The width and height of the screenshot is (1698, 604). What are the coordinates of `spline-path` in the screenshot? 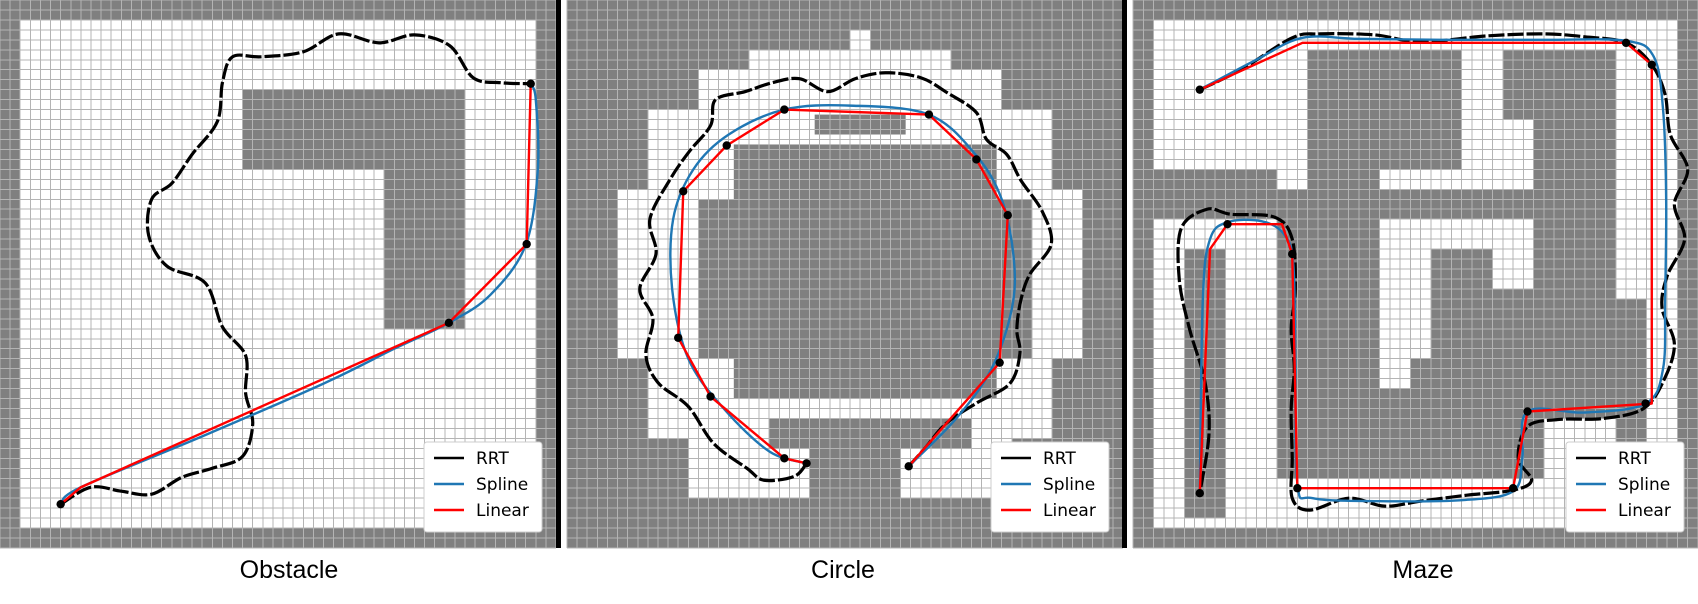 It's located at (843, 286).